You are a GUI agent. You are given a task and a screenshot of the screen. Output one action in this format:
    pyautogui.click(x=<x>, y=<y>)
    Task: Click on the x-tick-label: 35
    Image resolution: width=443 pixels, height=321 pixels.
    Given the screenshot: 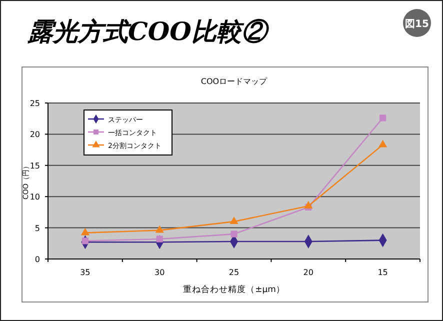 What is the action you would take?
    pyautogui.click(x=85, y=272)
    